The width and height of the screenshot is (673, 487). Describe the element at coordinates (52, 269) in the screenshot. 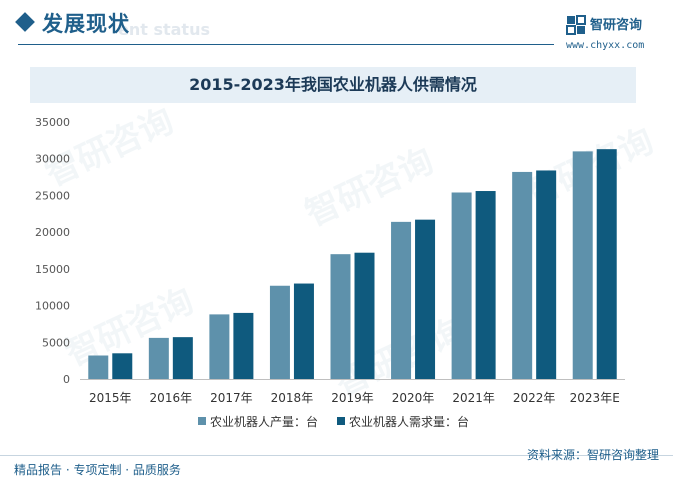

I see `y-tick-label: 15000` at that location.